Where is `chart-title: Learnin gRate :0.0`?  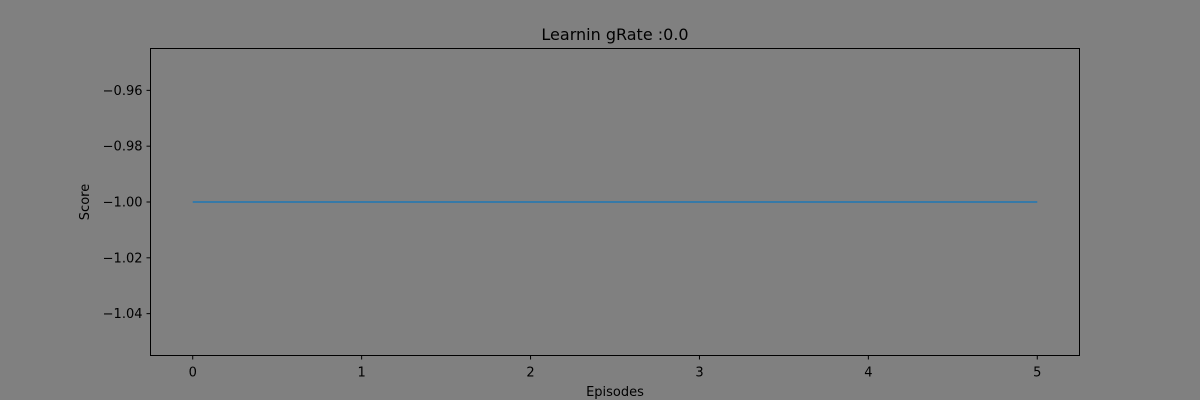 chart-title: Learnin gRate :0.0 is located at coordinates (614, 34).